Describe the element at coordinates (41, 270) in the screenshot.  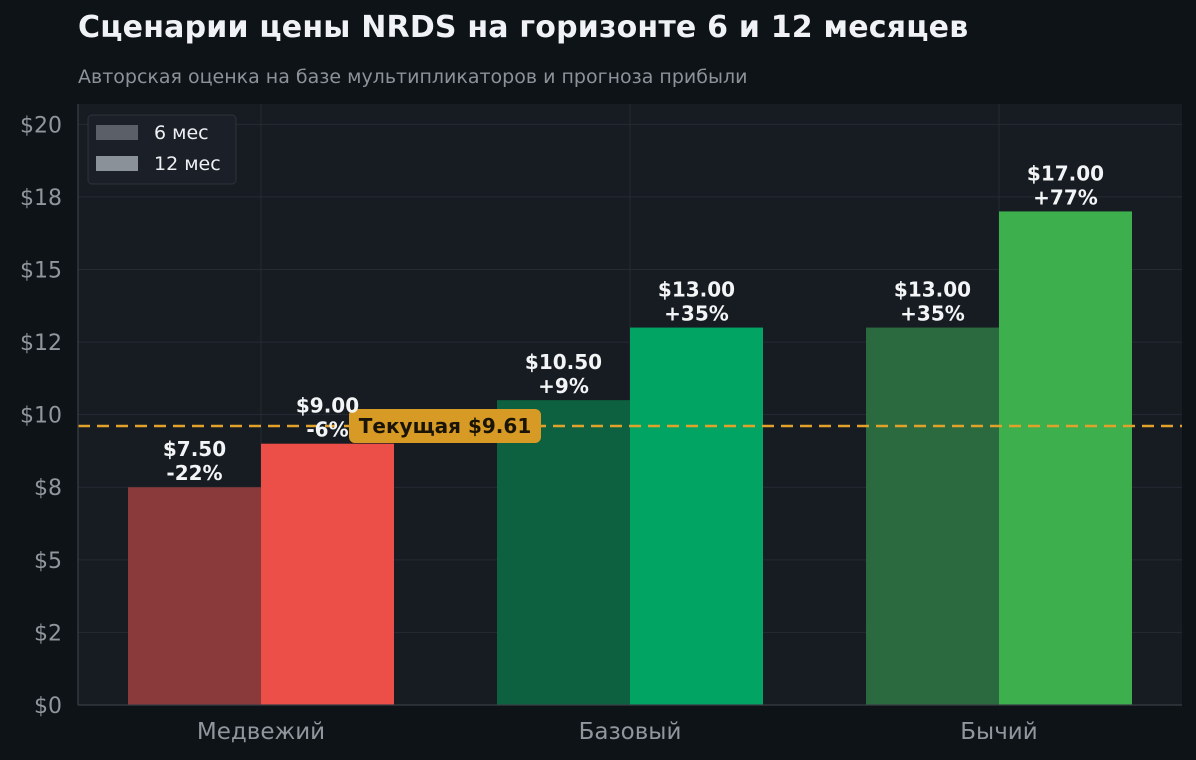
I see `y-tick-label: $15` at that location.